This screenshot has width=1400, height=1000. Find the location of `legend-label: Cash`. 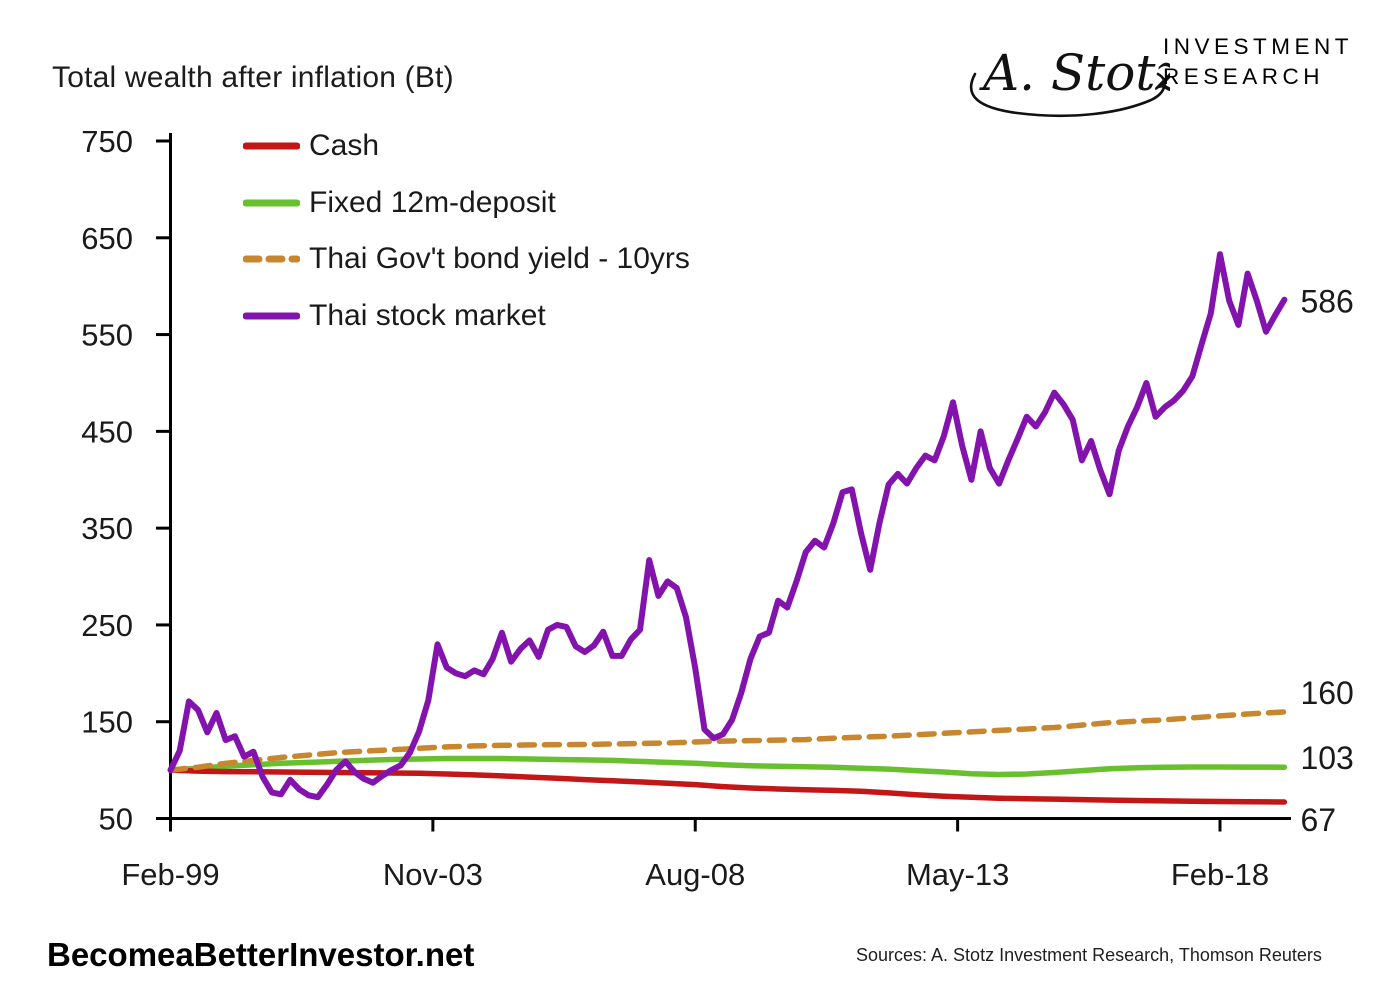

legend-label: Cash is located at coordinates (344, 146).